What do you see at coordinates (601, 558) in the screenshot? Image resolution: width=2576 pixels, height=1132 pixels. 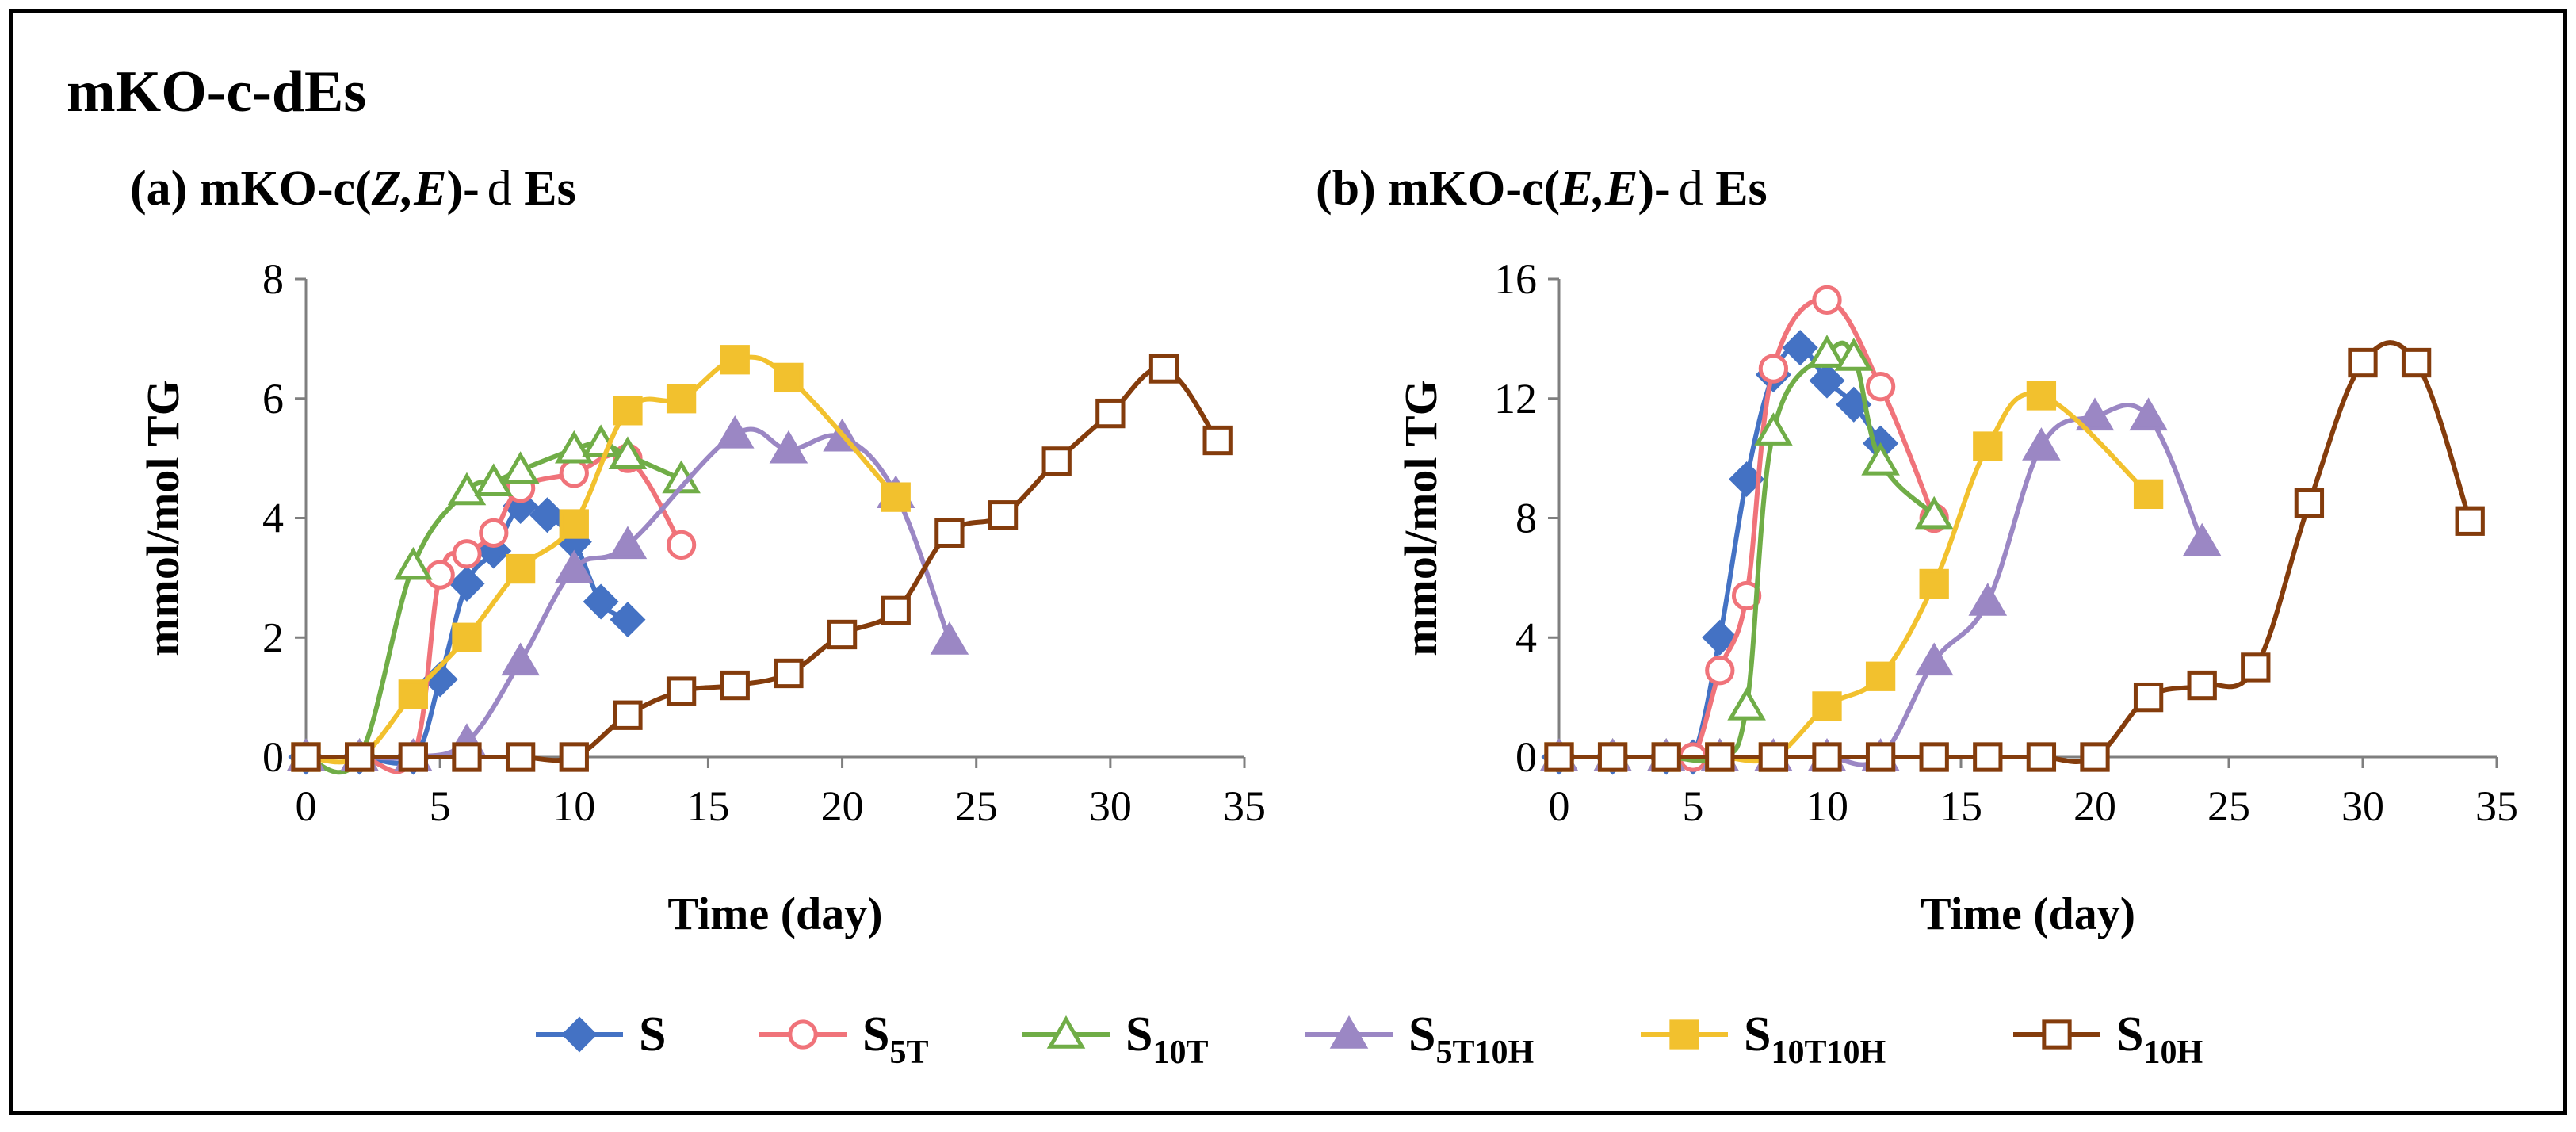 I see `panel-a-series-S10T10H` at bounding box center [601, 558].